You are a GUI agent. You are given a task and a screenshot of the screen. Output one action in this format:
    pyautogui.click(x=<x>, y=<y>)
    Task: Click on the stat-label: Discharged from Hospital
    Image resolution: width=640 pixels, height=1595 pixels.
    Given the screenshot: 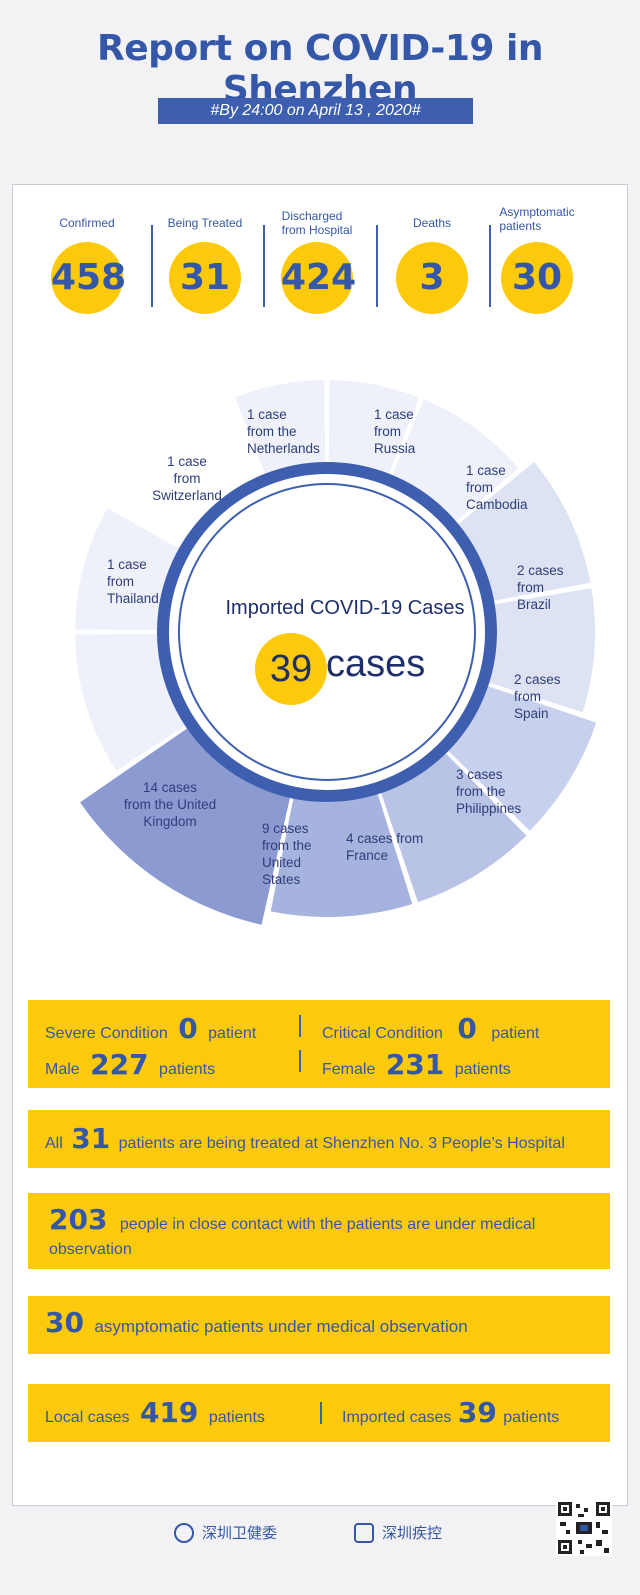 What is the action you would take?
    pyautogui.click(x=317, y=223)
    